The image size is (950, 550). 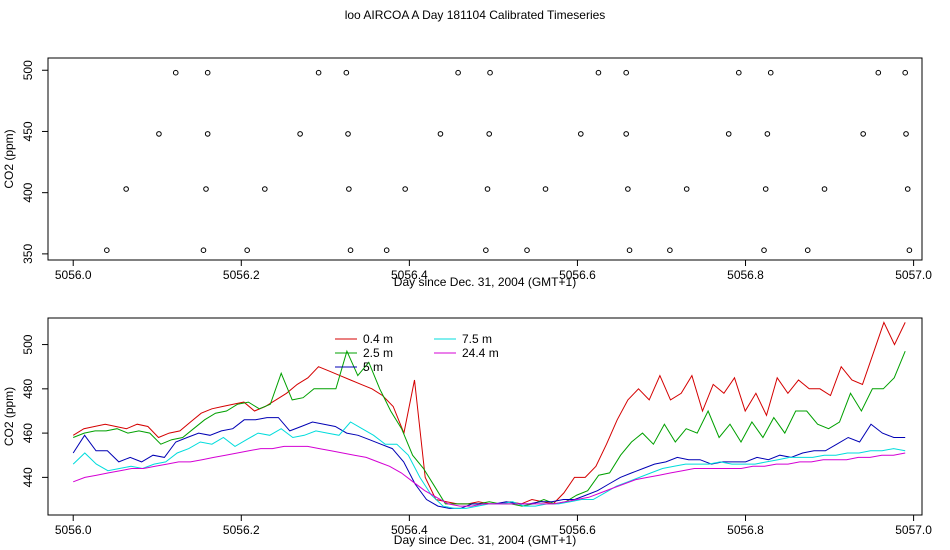 I want to click on legend-entry: 2.5 m, so click(x=378, y=353).